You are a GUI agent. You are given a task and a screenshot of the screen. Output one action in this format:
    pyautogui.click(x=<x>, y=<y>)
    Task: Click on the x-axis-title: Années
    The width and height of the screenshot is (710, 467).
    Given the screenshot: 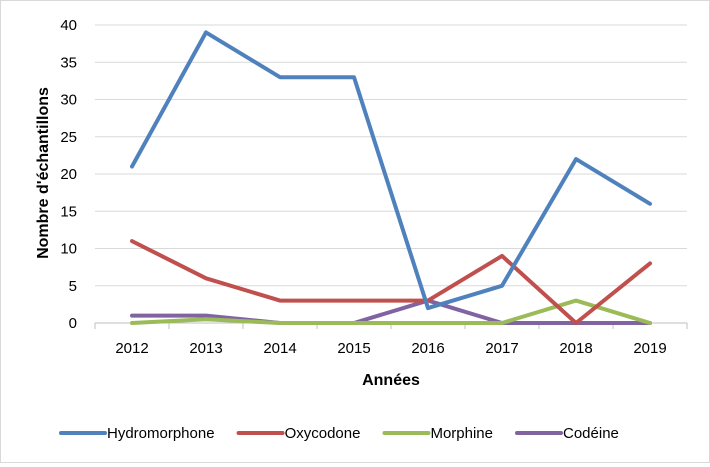 What is the action you would take?
    pyautogui.click(x=391, y=380)
    